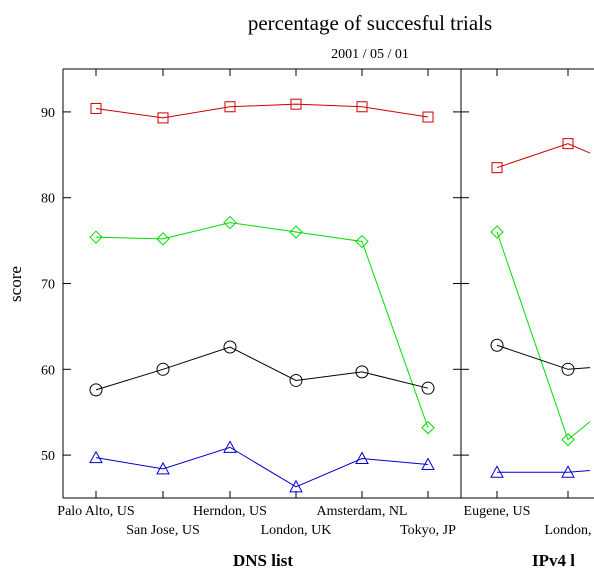 The height and width of the screenshot is (577, 594). Describe the element at coordinates (48, 113) in the screenshot. I see `y-tick-label: 90` at that location.